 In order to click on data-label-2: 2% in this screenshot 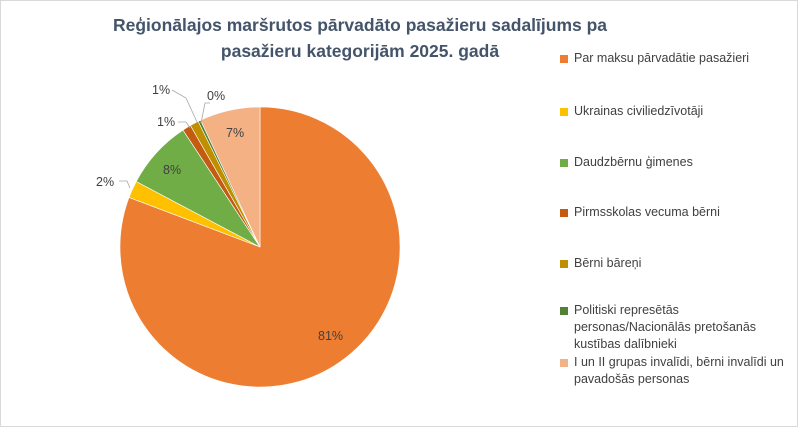, I will do `click(105, 182)`.